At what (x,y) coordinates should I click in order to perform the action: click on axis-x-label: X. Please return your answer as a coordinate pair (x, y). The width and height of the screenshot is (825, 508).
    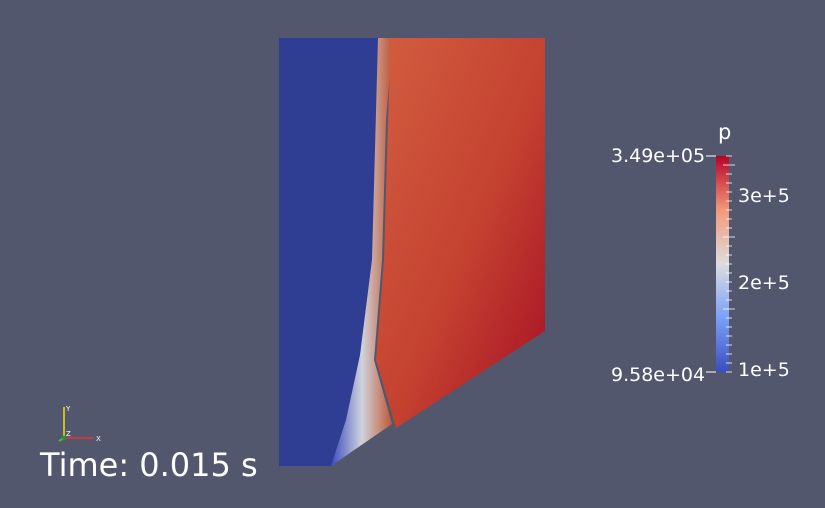
    Looking at the image, I should click on (98, 439).